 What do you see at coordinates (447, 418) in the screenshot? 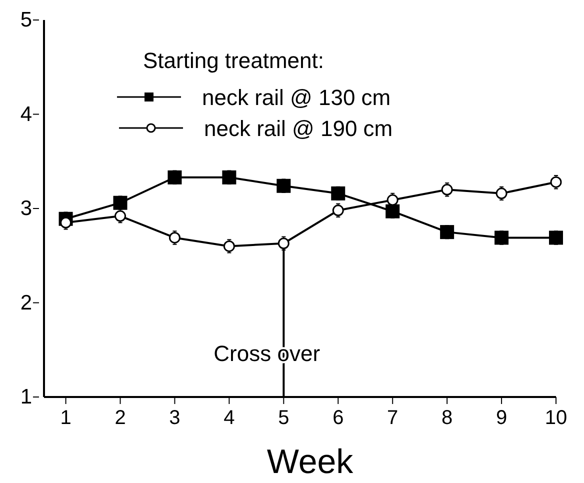
I see `x-tick-label: 8` at bounding box center [447, 418].